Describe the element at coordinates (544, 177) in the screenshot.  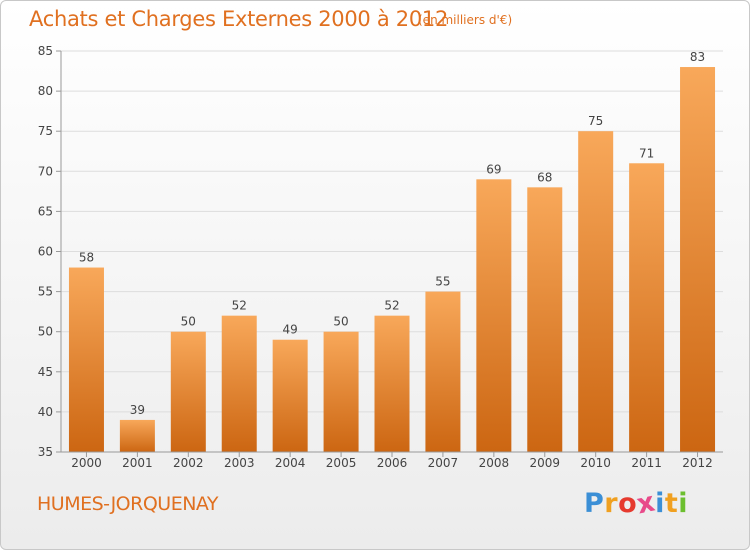
I see `data-label: 68` at that location.